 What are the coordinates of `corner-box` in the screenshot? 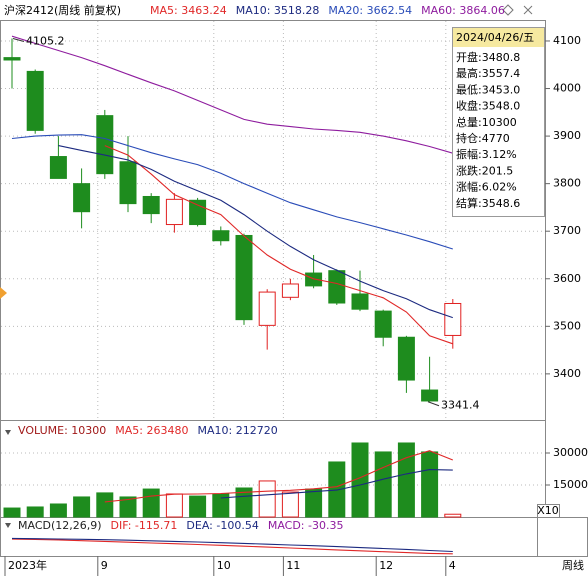 It's located at (562, 537).